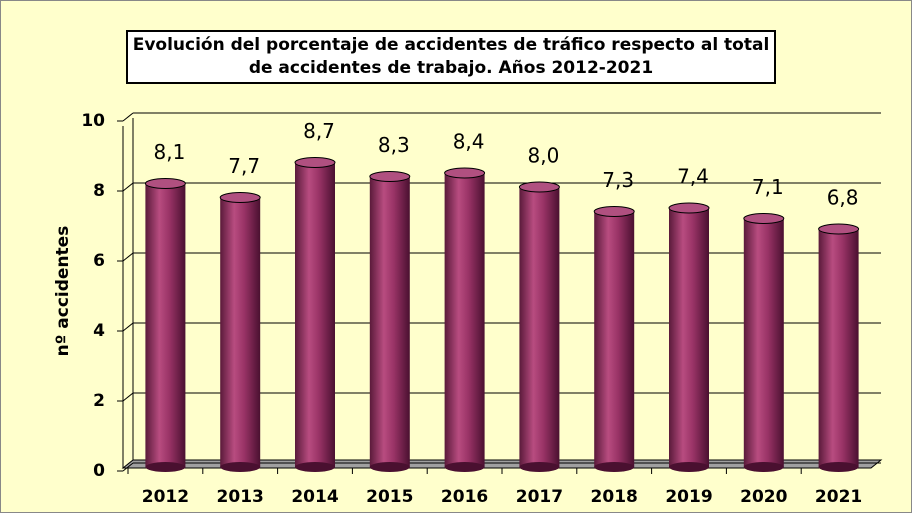 This screenshot has width=912, height=513. Describe the element at coordinates (99, 471) in the screenshot. I see `y-tick-label: 0` at that location.